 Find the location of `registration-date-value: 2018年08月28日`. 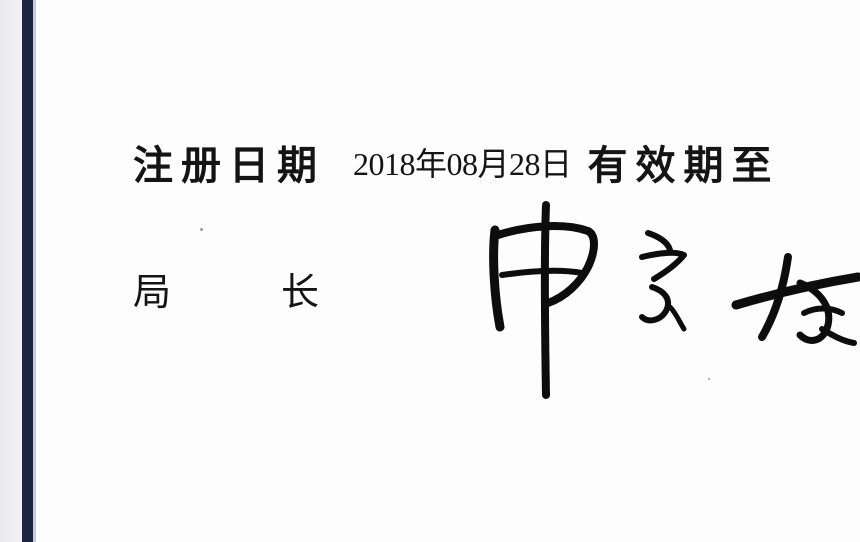

registration-date-value: 2018年08月28日 is located at coordinates (462, 164).